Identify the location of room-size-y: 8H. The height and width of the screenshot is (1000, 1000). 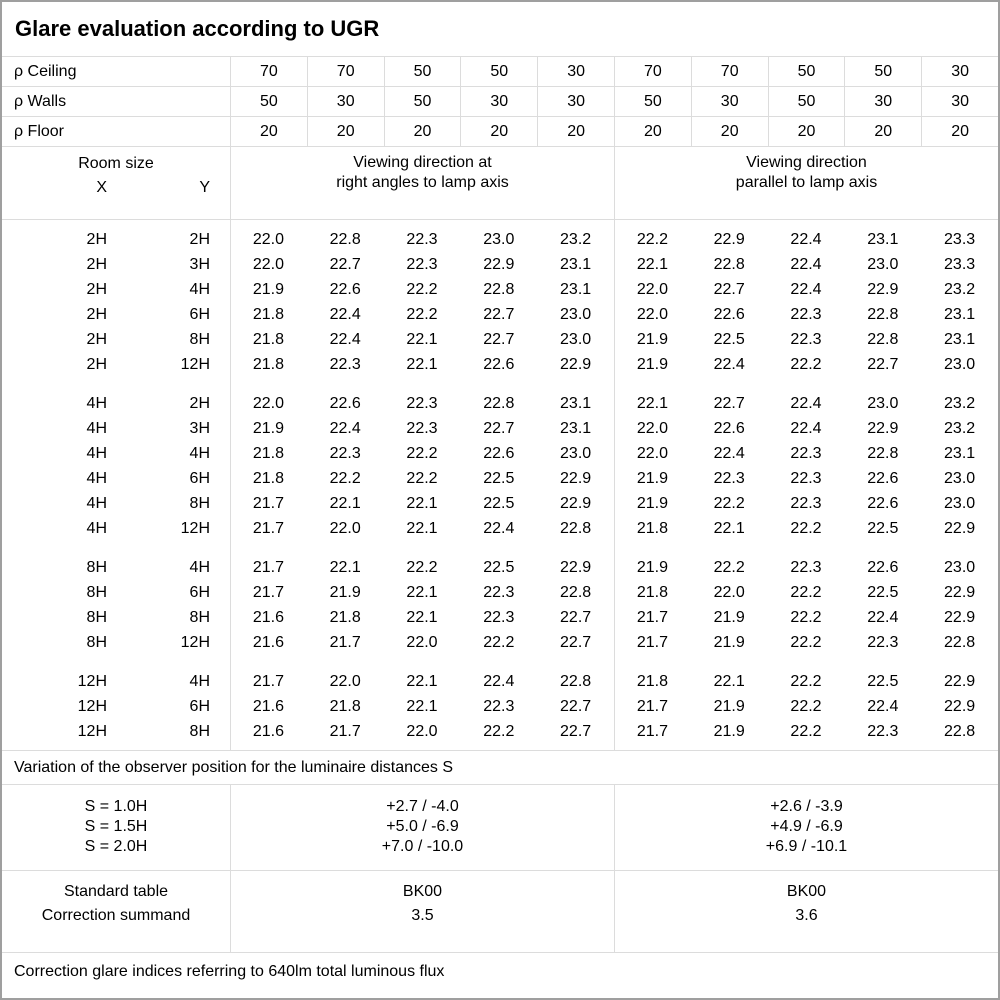
(199, 617).